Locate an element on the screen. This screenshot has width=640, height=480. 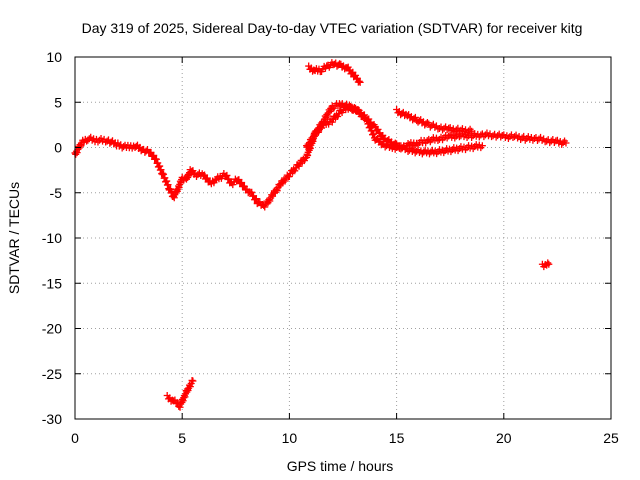
series-track-isolated is located at coordinates (545, 265).